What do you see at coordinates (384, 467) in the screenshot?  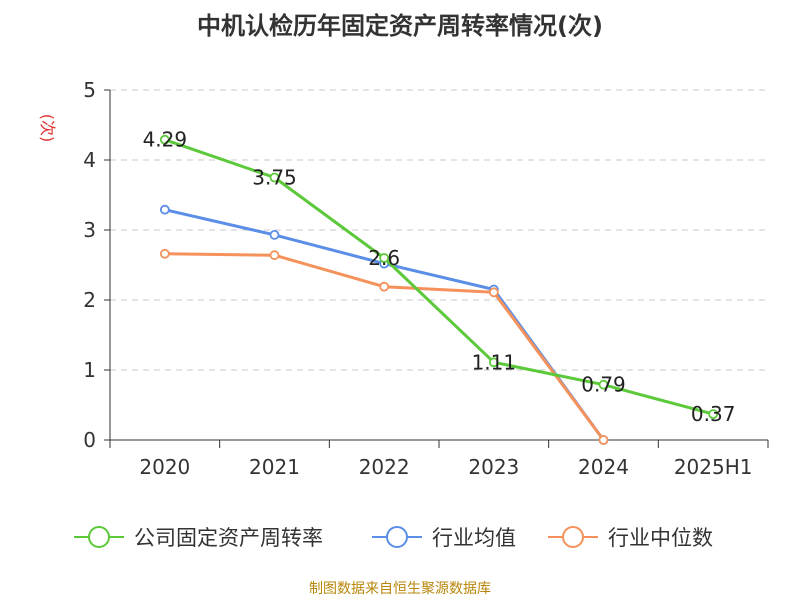 I see `x-tick-label: 2022` at bounding box center [384, 467].